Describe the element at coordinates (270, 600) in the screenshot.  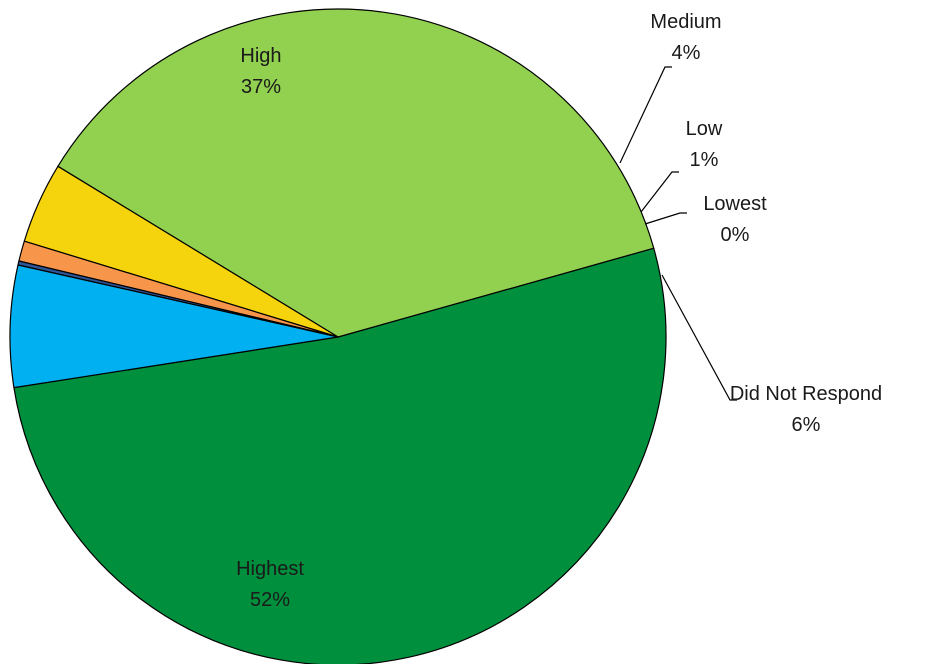
I see `data-label-percent: 52%` at that location.